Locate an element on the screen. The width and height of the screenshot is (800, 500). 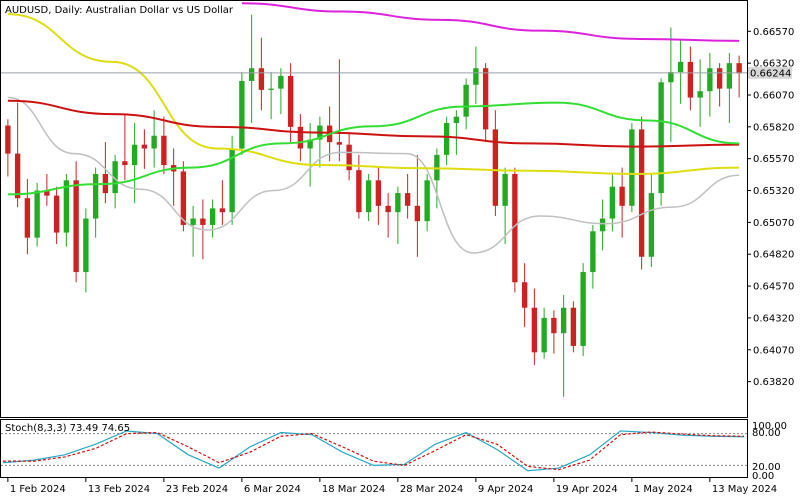
date-tick-label: 9 Apr 2024 is located at coordinates (505, 489).